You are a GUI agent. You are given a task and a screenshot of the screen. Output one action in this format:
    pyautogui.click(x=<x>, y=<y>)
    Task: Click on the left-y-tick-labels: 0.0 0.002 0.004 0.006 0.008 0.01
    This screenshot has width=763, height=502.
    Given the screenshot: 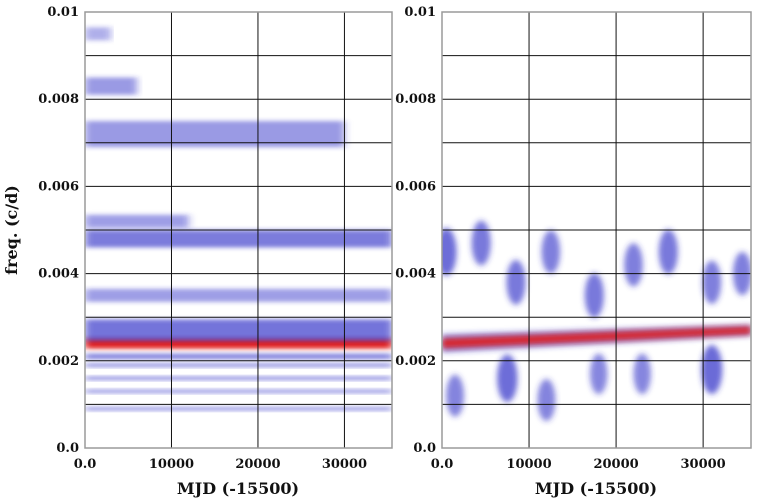 What is the action you would take?
    pyautogui.click(x=58, y=230)
    